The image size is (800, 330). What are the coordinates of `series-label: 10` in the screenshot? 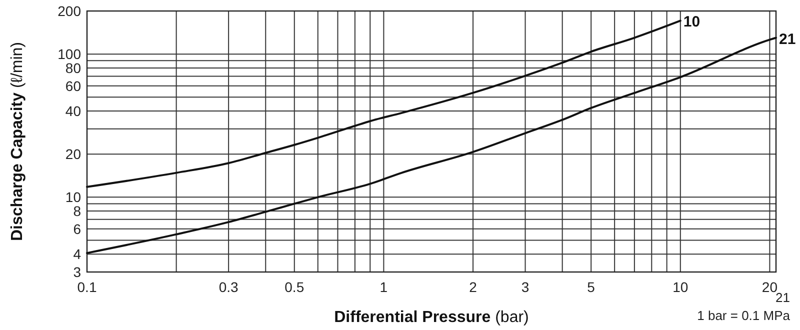 It's located at (691, 22).